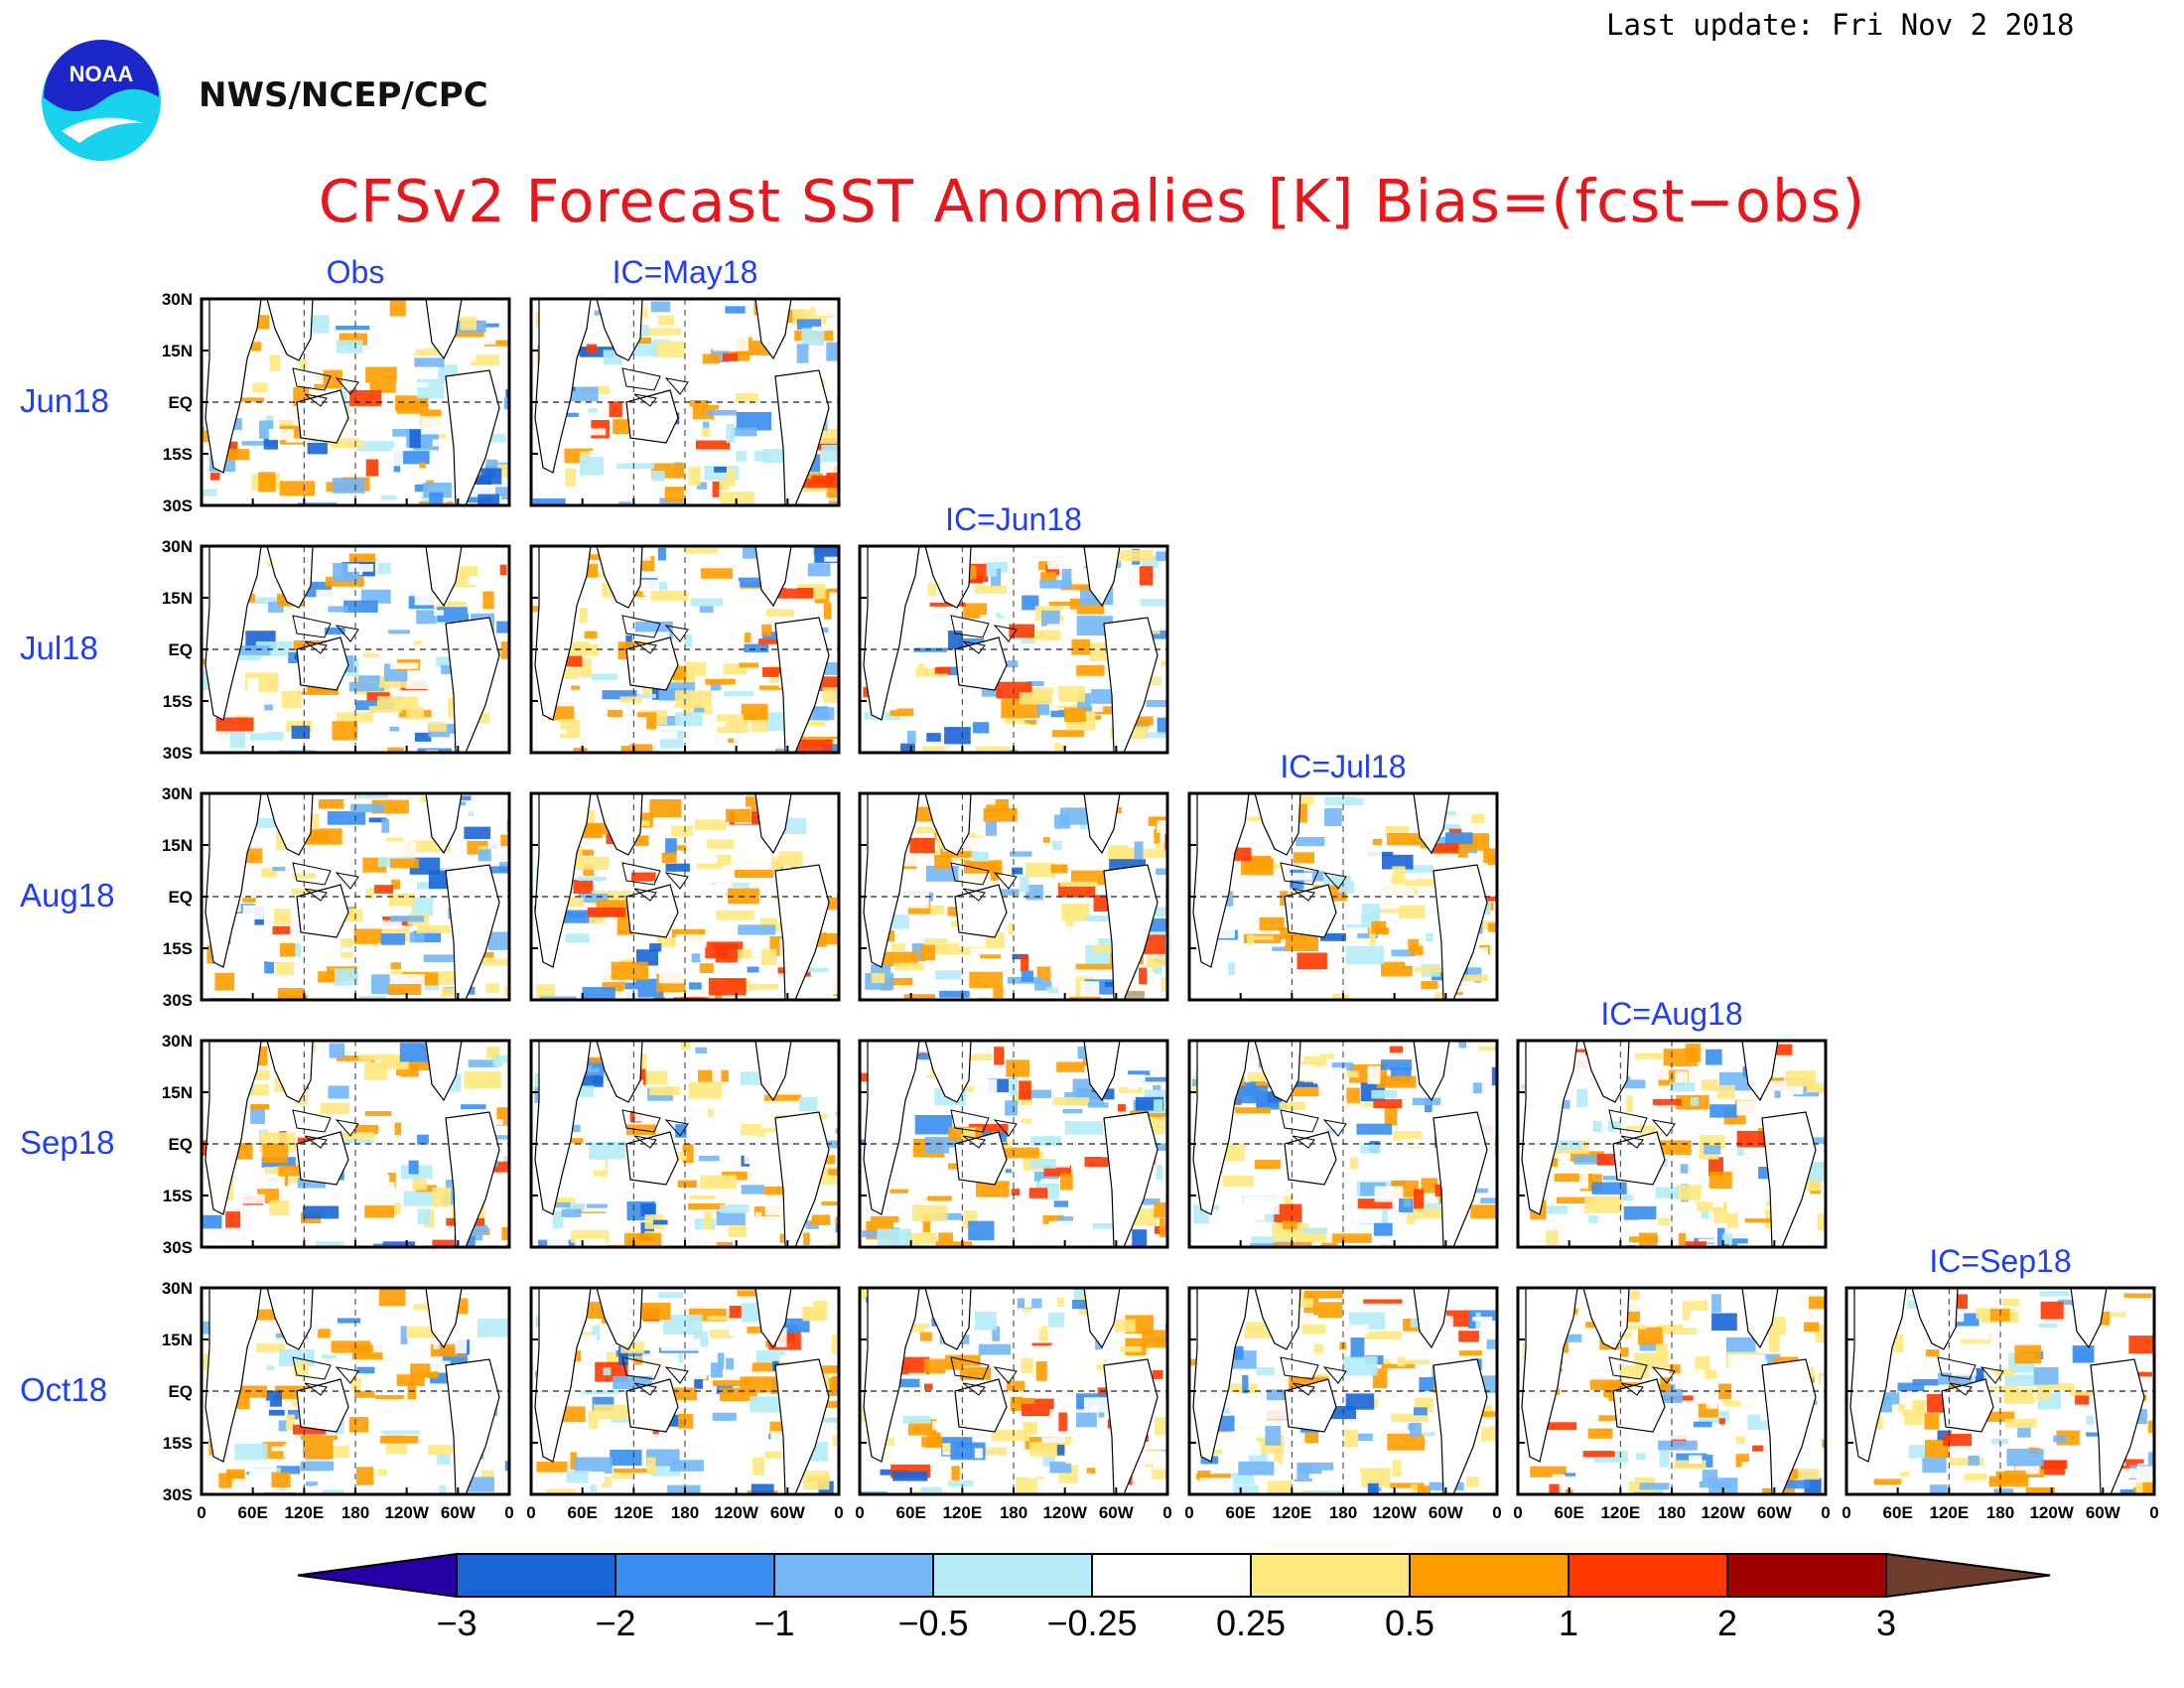 This screenshot has height=1688, width=2184. What do you see at coordinates (932, 1623) in the screenshot?
I see `colorbar-tick-label: −0.5` at bounding box center [932, 1623].